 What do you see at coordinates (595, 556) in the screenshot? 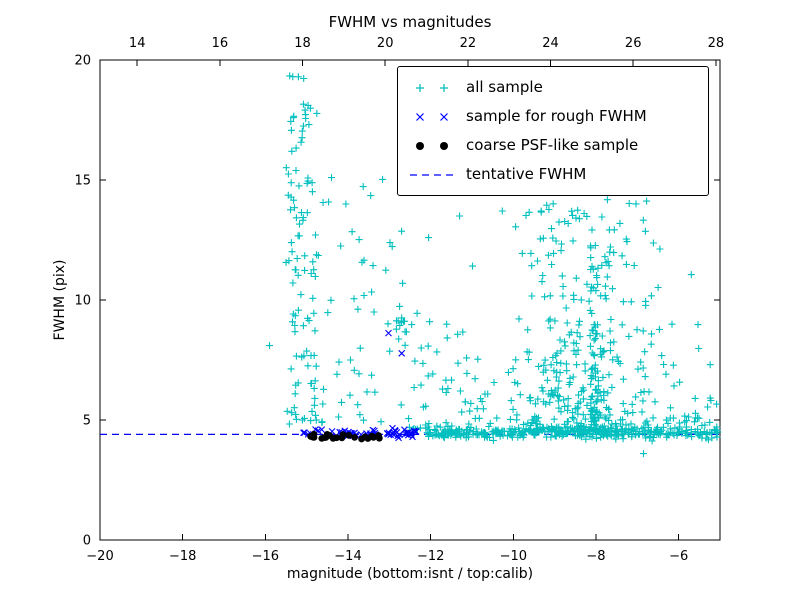
I see `svg-text: −8` at bounding box center [595, 556].